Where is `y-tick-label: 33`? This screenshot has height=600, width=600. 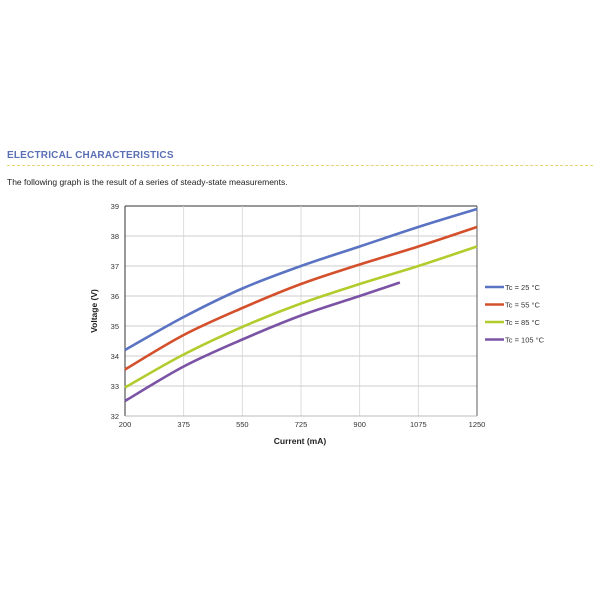 y-tick-label: 33 is located at coordinates (115, 386).